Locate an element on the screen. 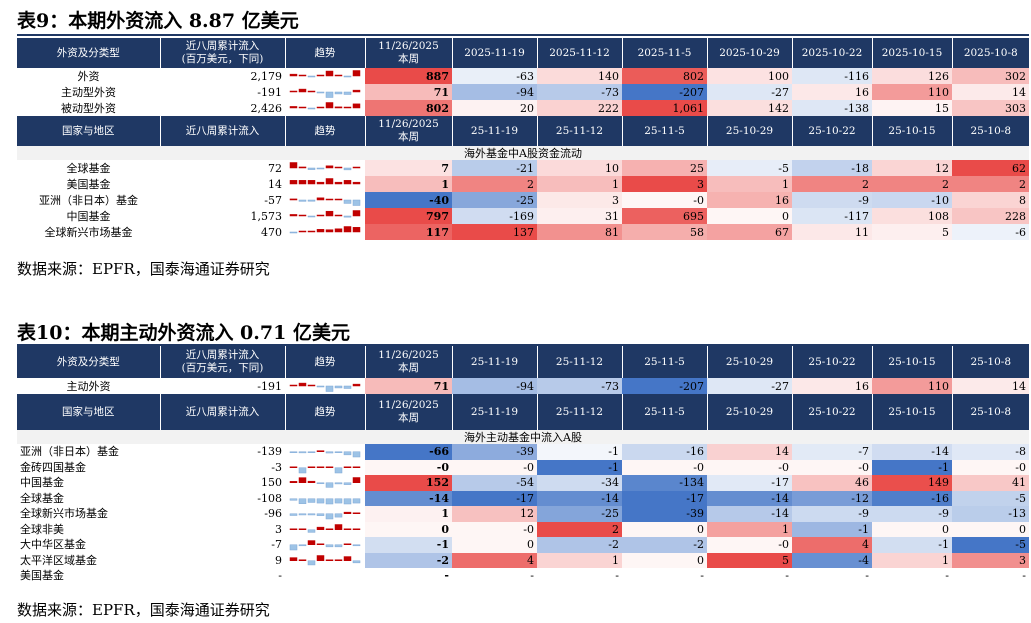 The image size is (1031, 623). current-week-value: 887 is located at coordinates (408, 76).